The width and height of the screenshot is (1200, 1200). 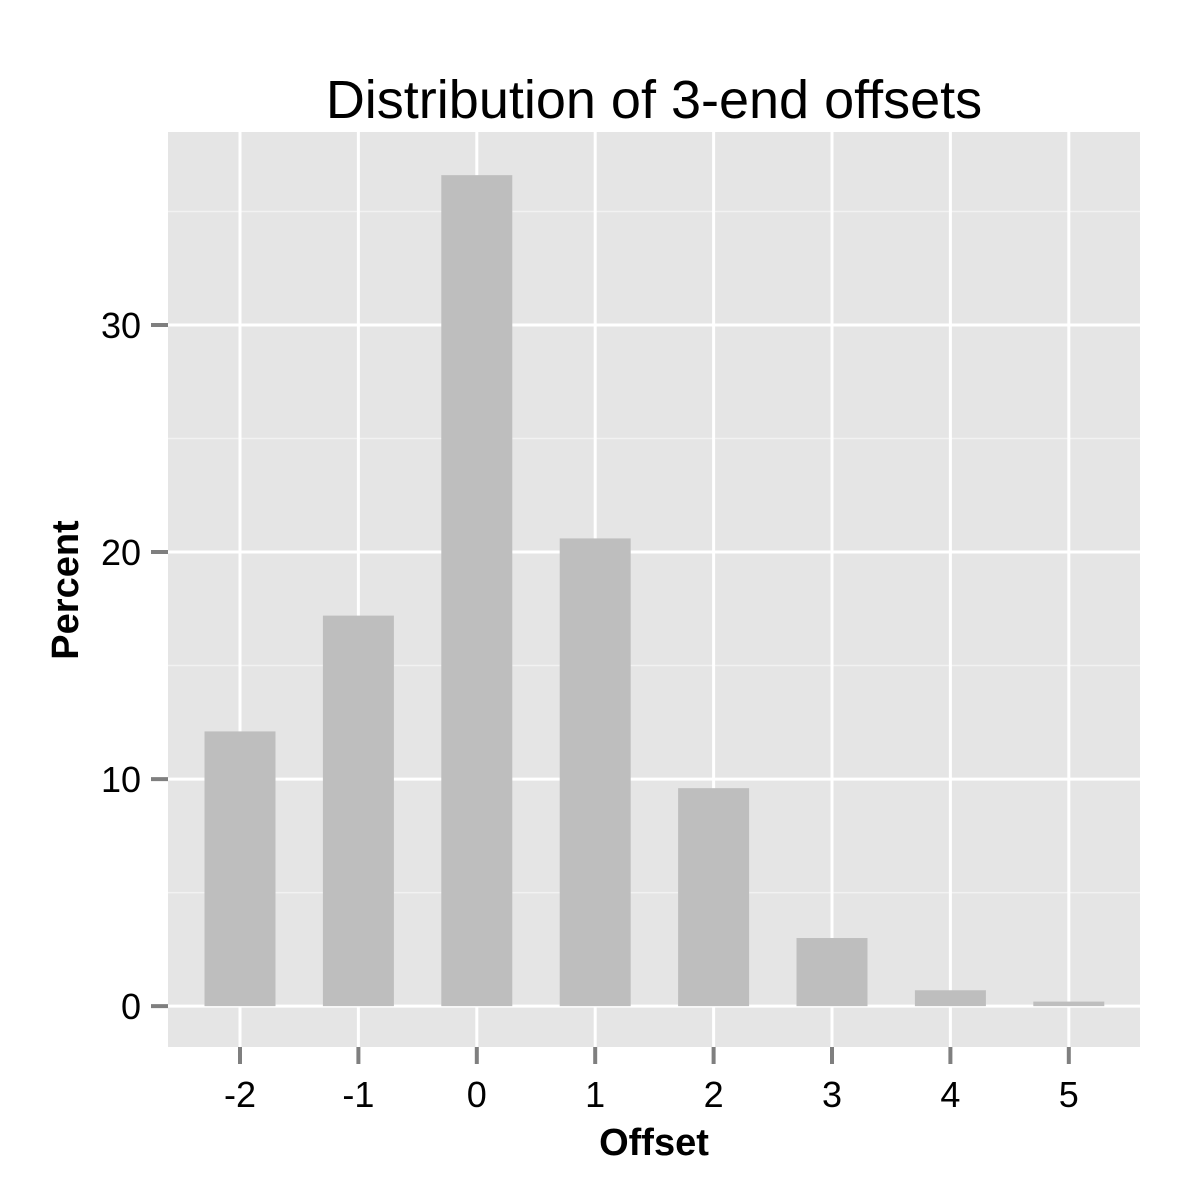 What do you see at coordinates (832, 1094) in the screenshot?
I see `x-tick-label: 3` at bounding box center [832, 1094].